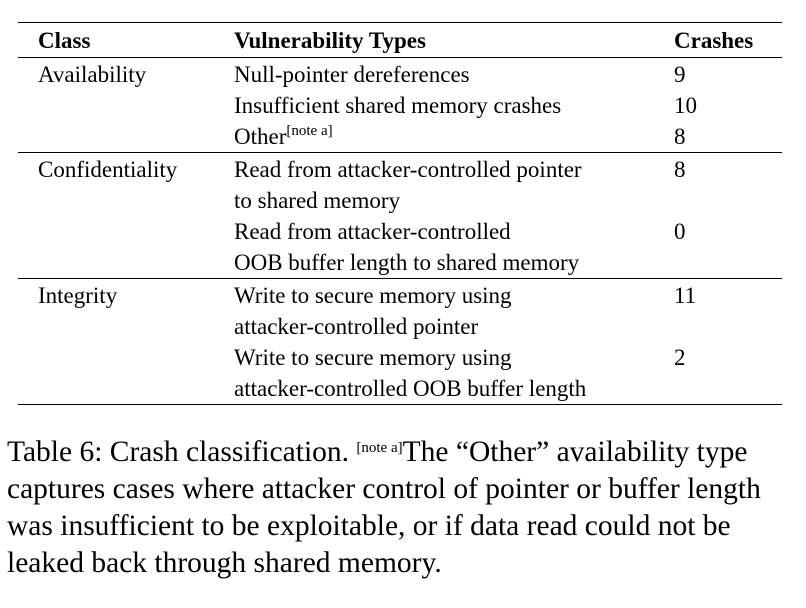 This screenshot has height=608, width=806. Describe the element at coordinates (372, 231) in the screenshot. I see `type-line: Read from attacker-controlled` at that location.